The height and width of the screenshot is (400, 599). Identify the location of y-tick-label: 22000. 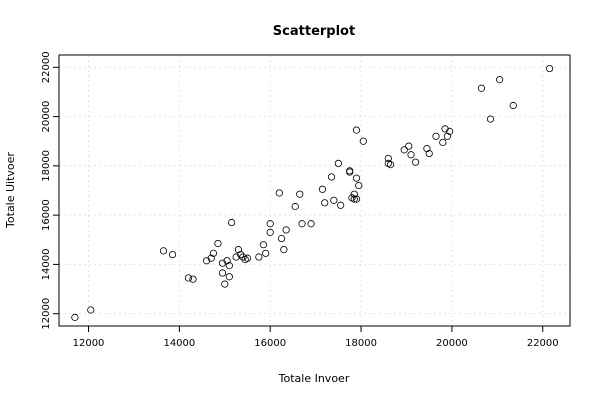
(46, 67).